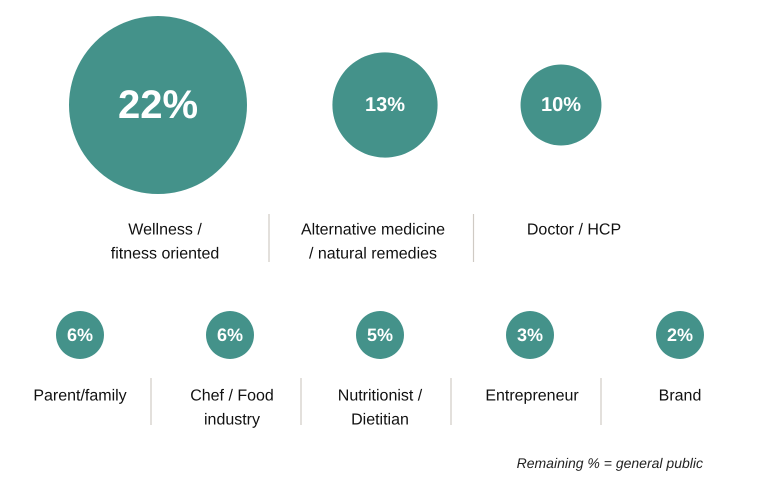 The height and width of the screenshot is (493, 768). Describe the element at coordinates (80, 396) in the screenshot. I see `category-label: Parent/family` at that location.